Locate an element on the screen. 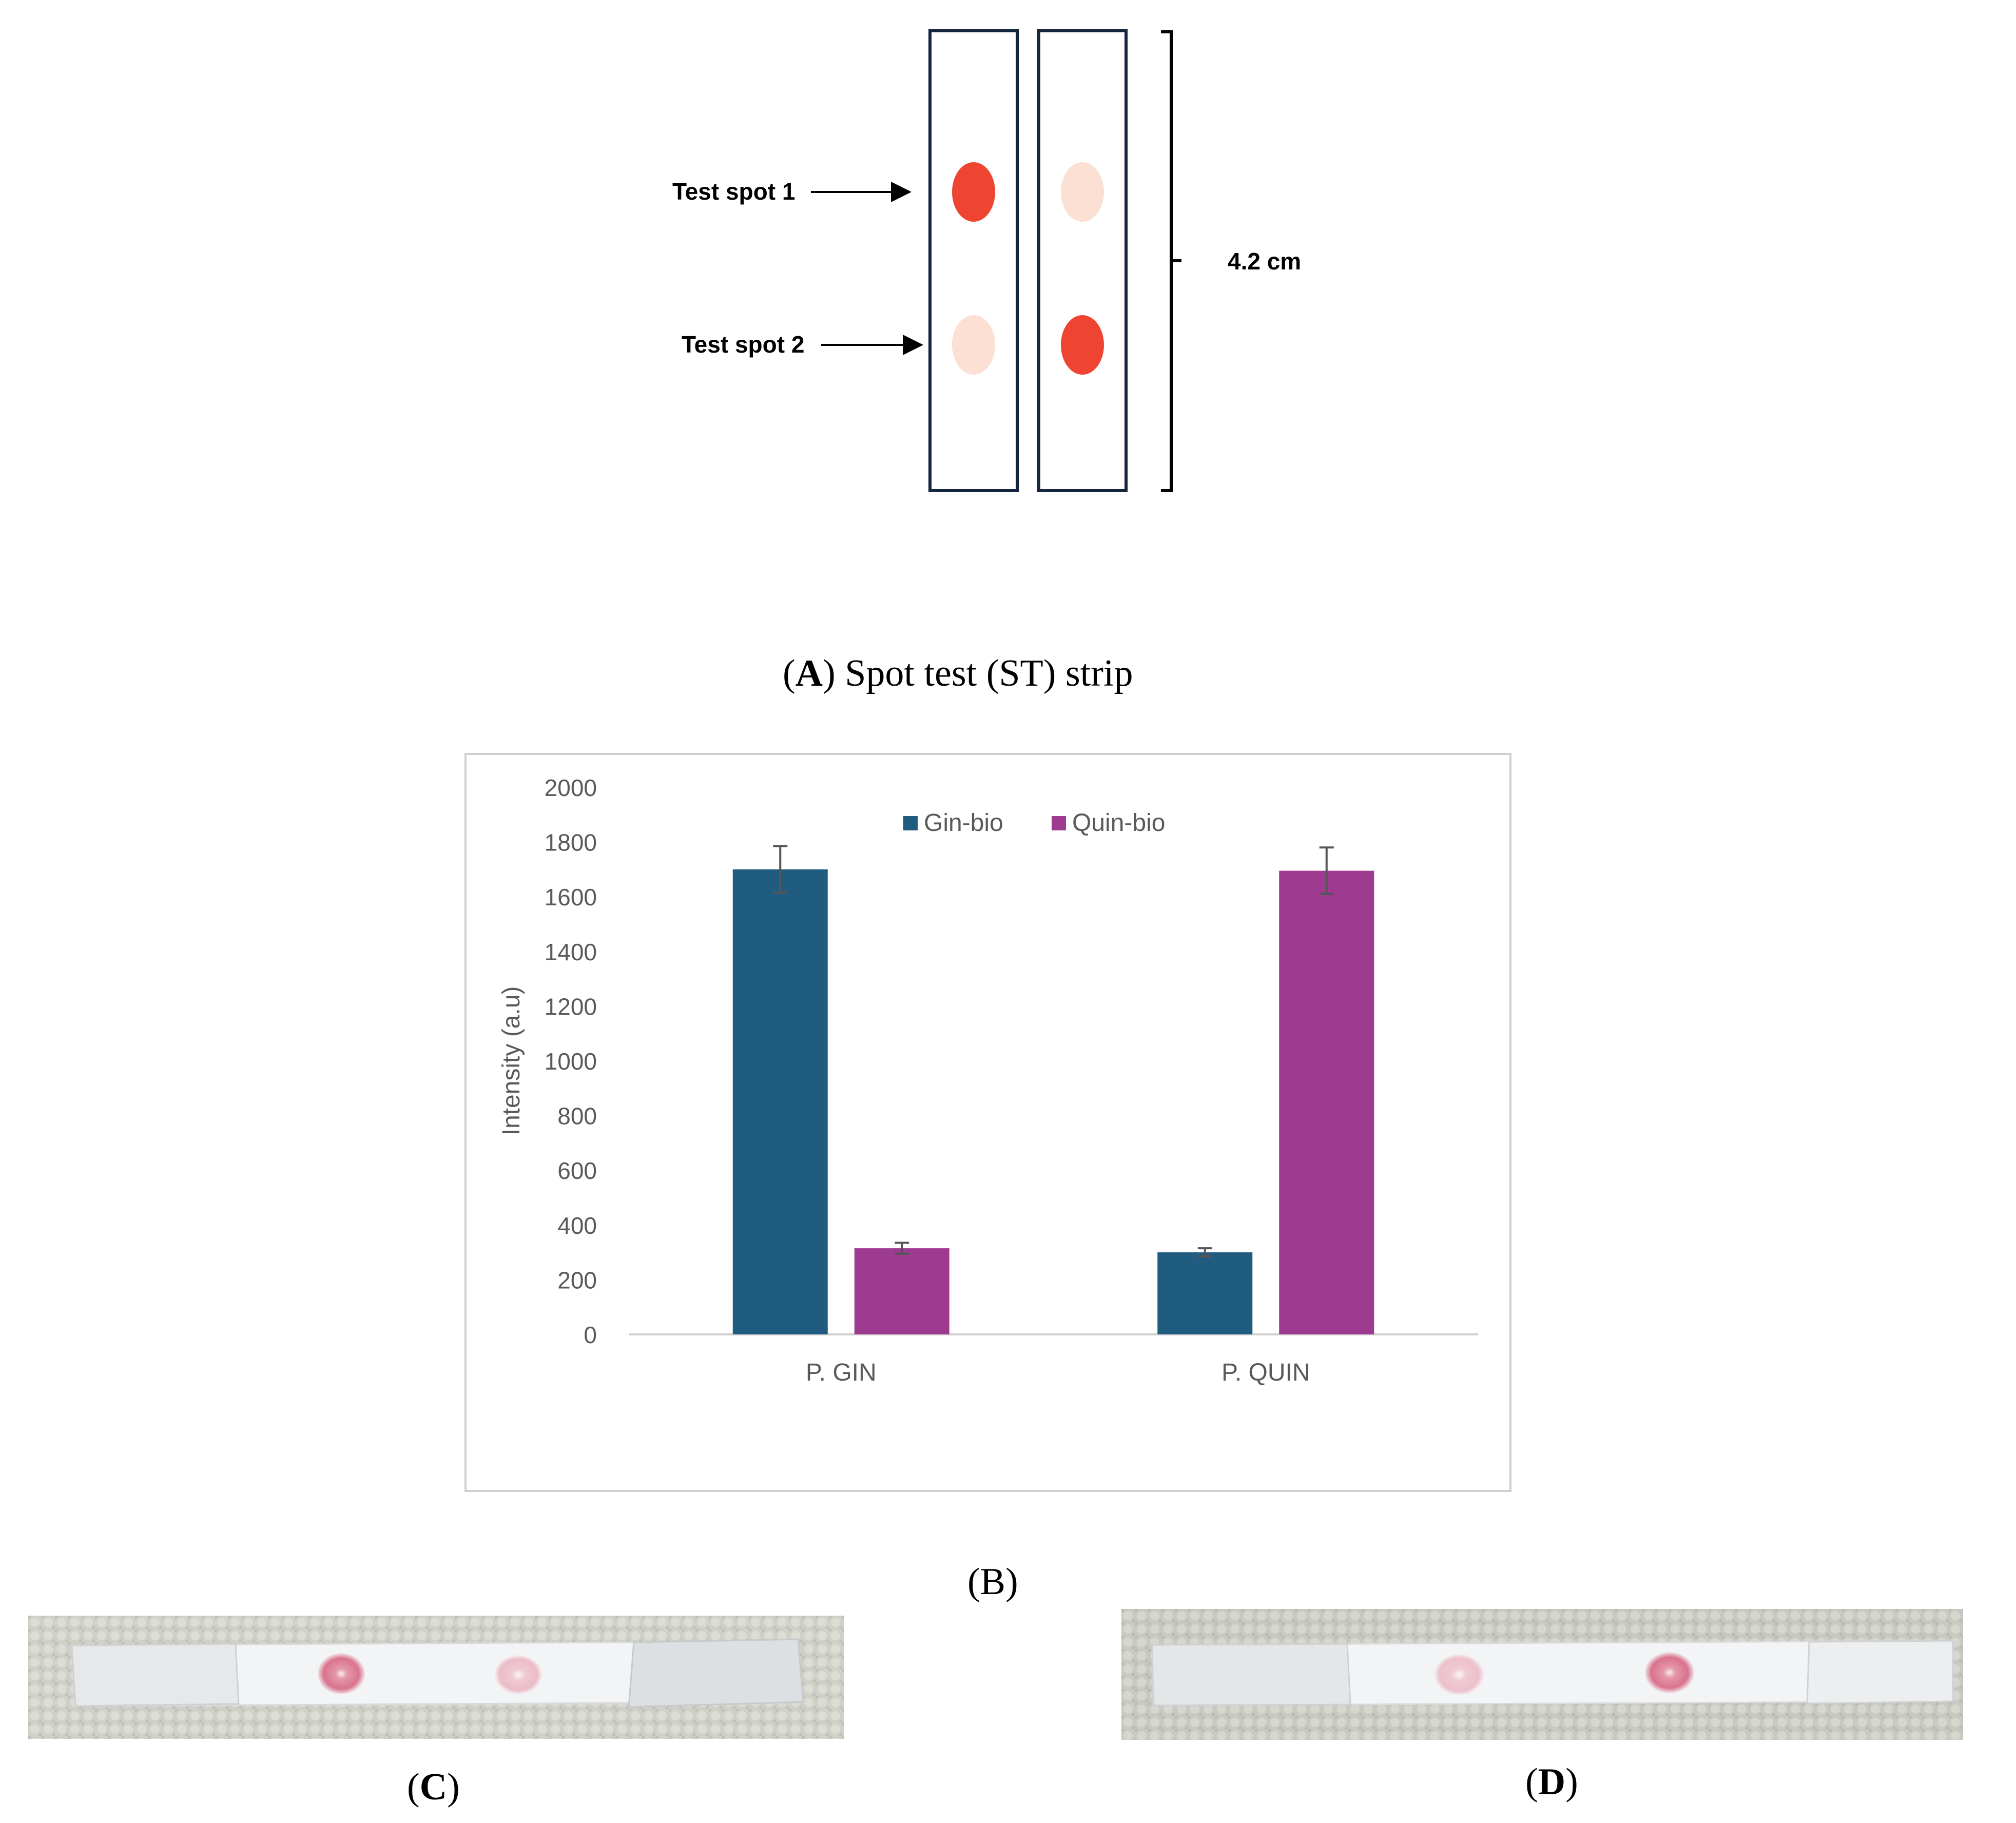  length-label: 4.2 cm is located at coordinates (1265, 261).